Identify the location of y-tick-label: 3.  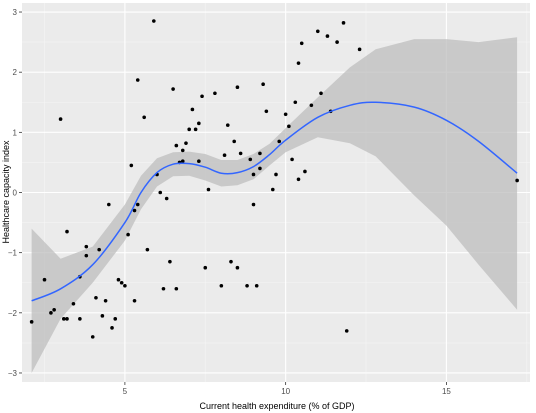
(15, 12).